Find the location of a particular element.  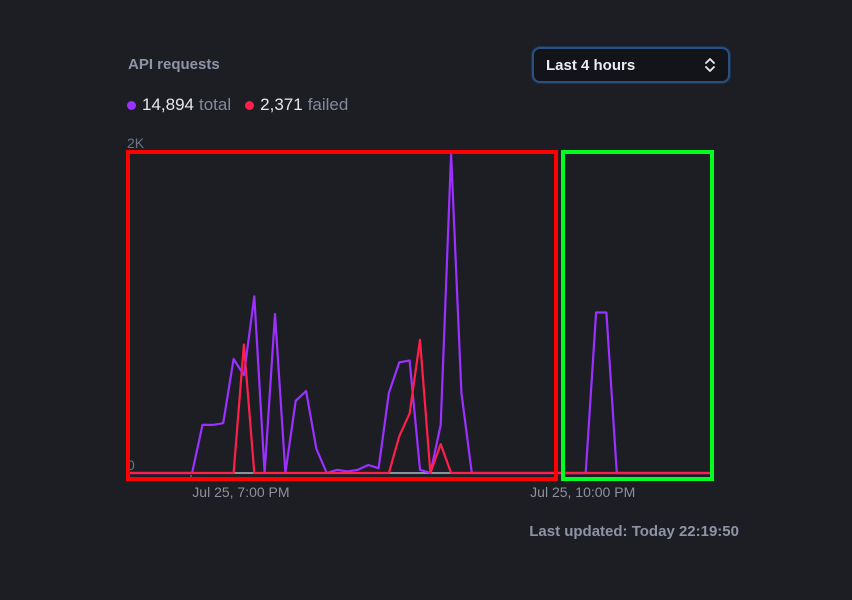

x-tick-label-1: Jul 25, 10:00 PM is located at coordinates (582, 492).